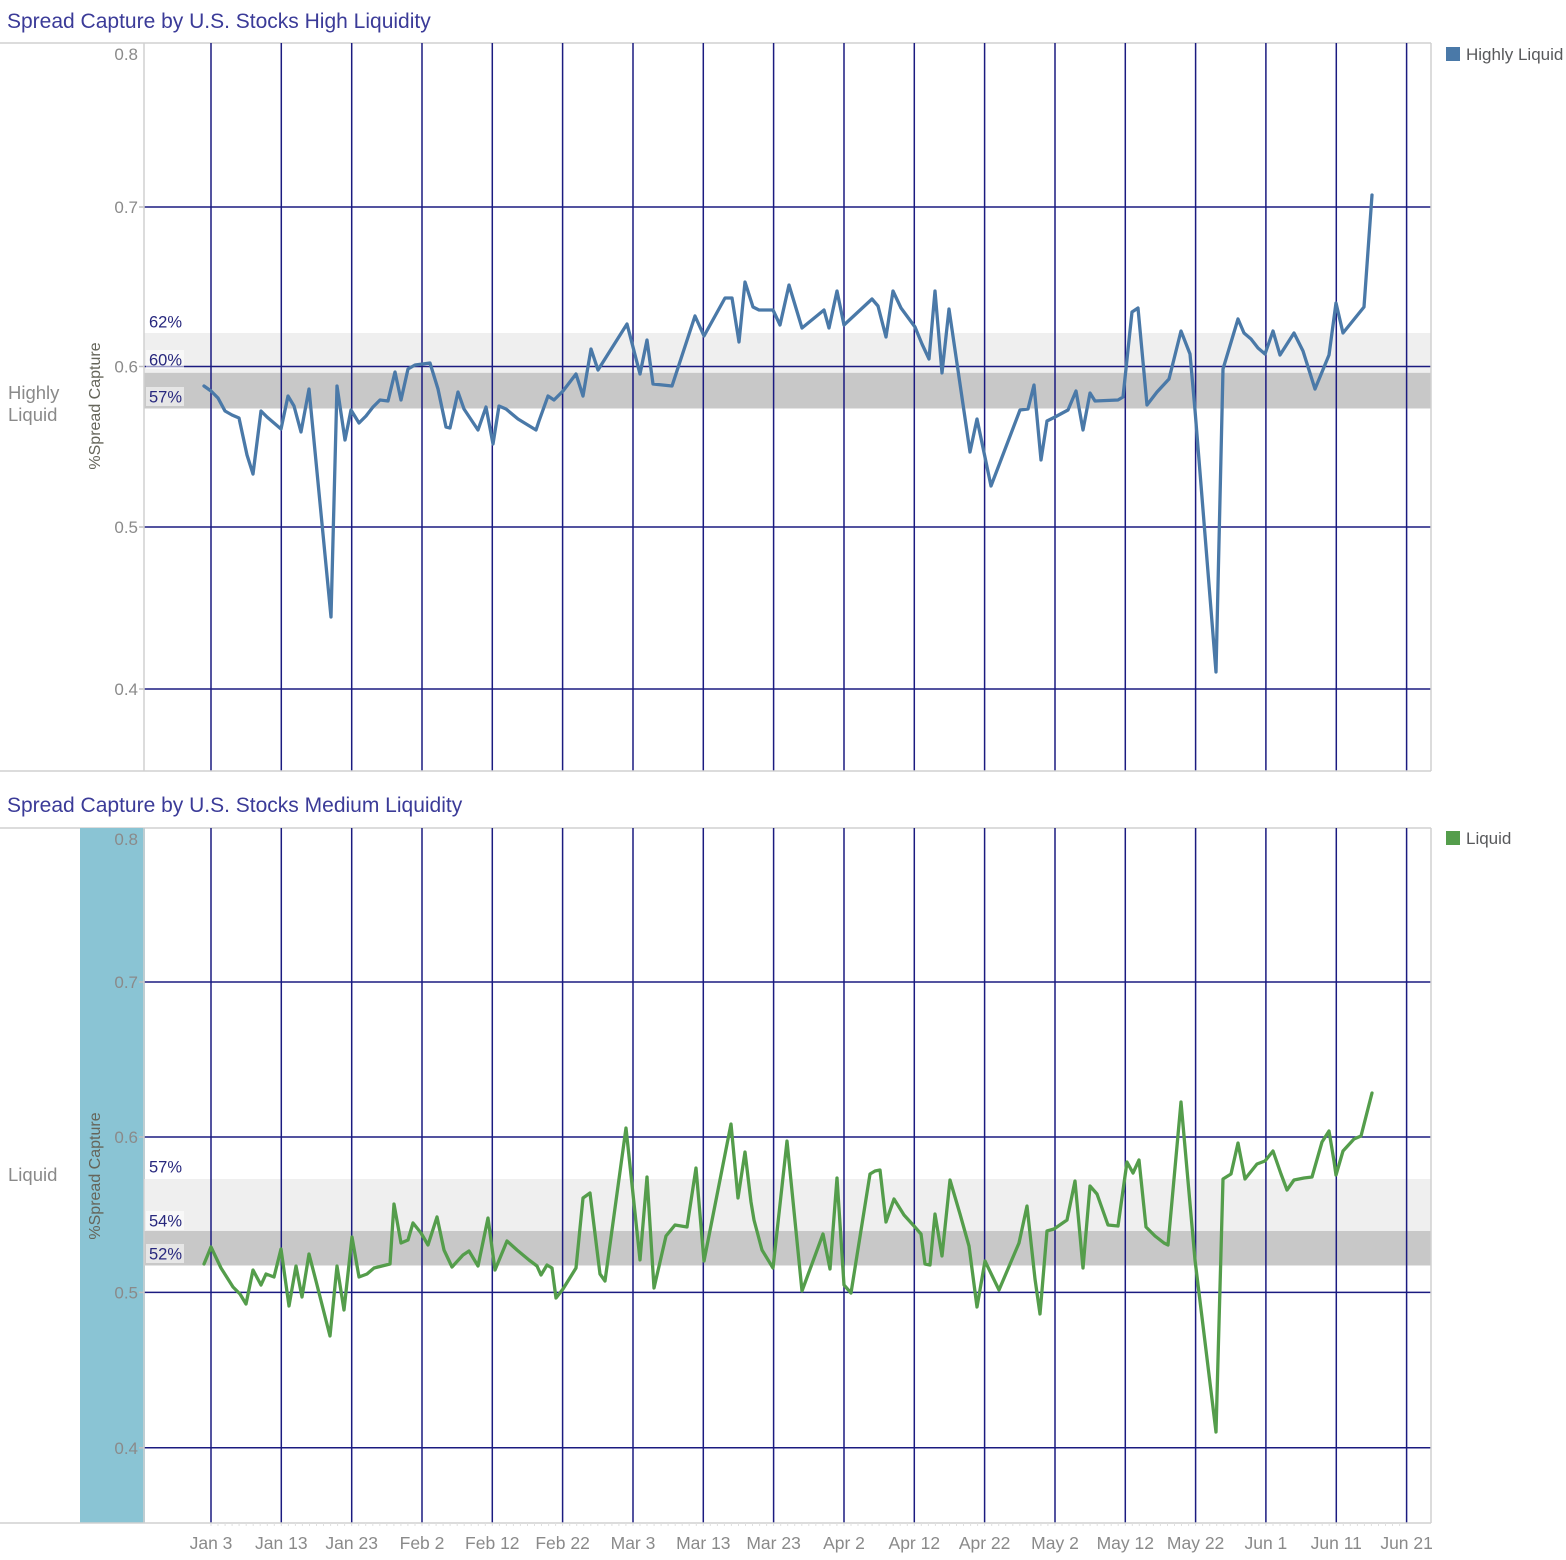 This screenshot has height=1560, width=1566. I want to click on svg-text: May 2, so click(1055, 1543).